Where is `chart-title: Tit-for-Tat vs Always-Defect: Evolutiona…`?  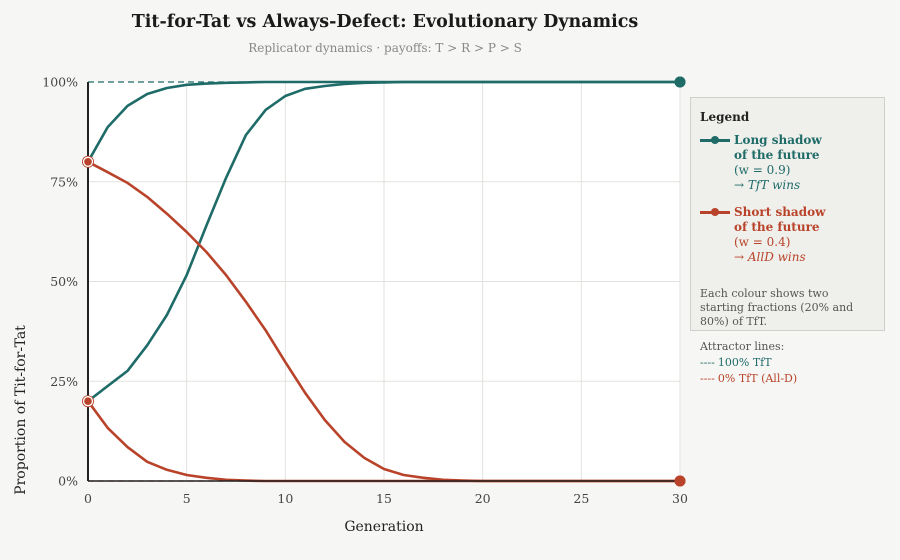 chart-title: Tit-for-Tat vs Always-Defect: Evolutiona… is located at coordinates (385, 22).